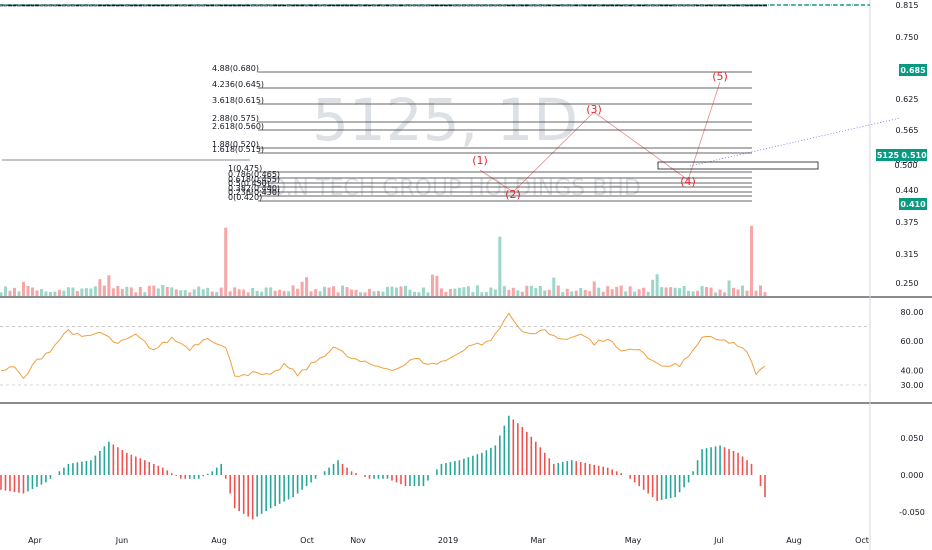 The image size is (932, 550). What do you see at coordinates (912, 512) in the screenshot?
I see `macd-tick-label: -0.050` at bounding box center [912, 512].